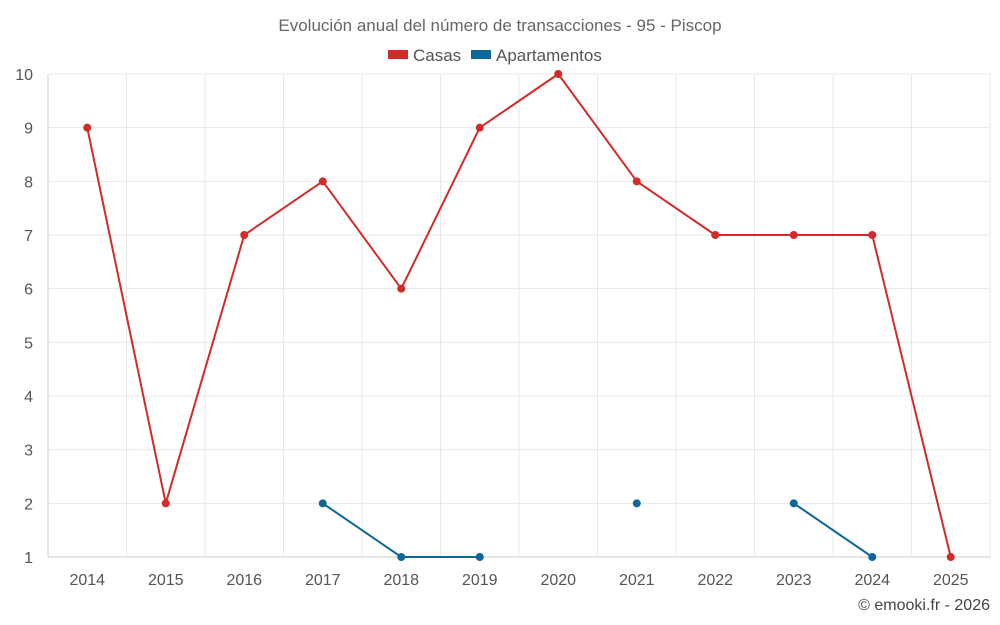 This screenshot has width=1000, height=625. I want to click on x-tick-label: 2015, so click(166, 580).